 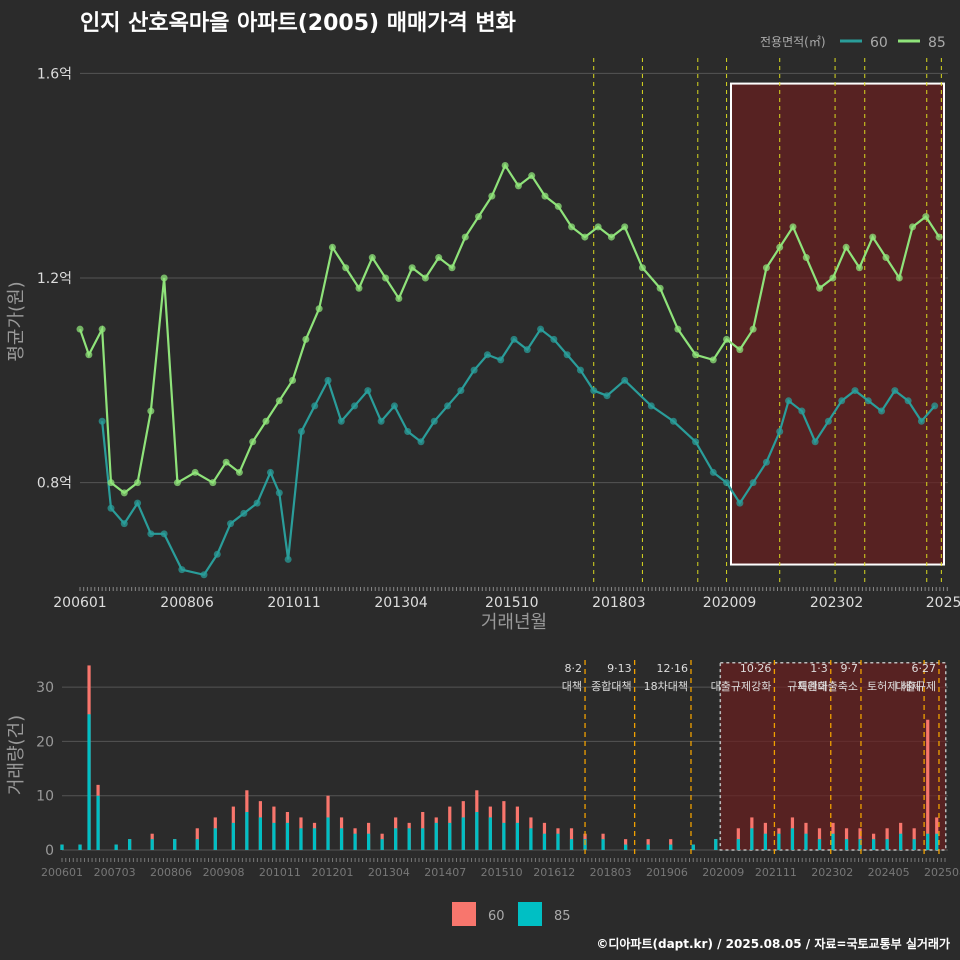 I want to click on x-tick-label: 201906, so click(x=667, y=872).